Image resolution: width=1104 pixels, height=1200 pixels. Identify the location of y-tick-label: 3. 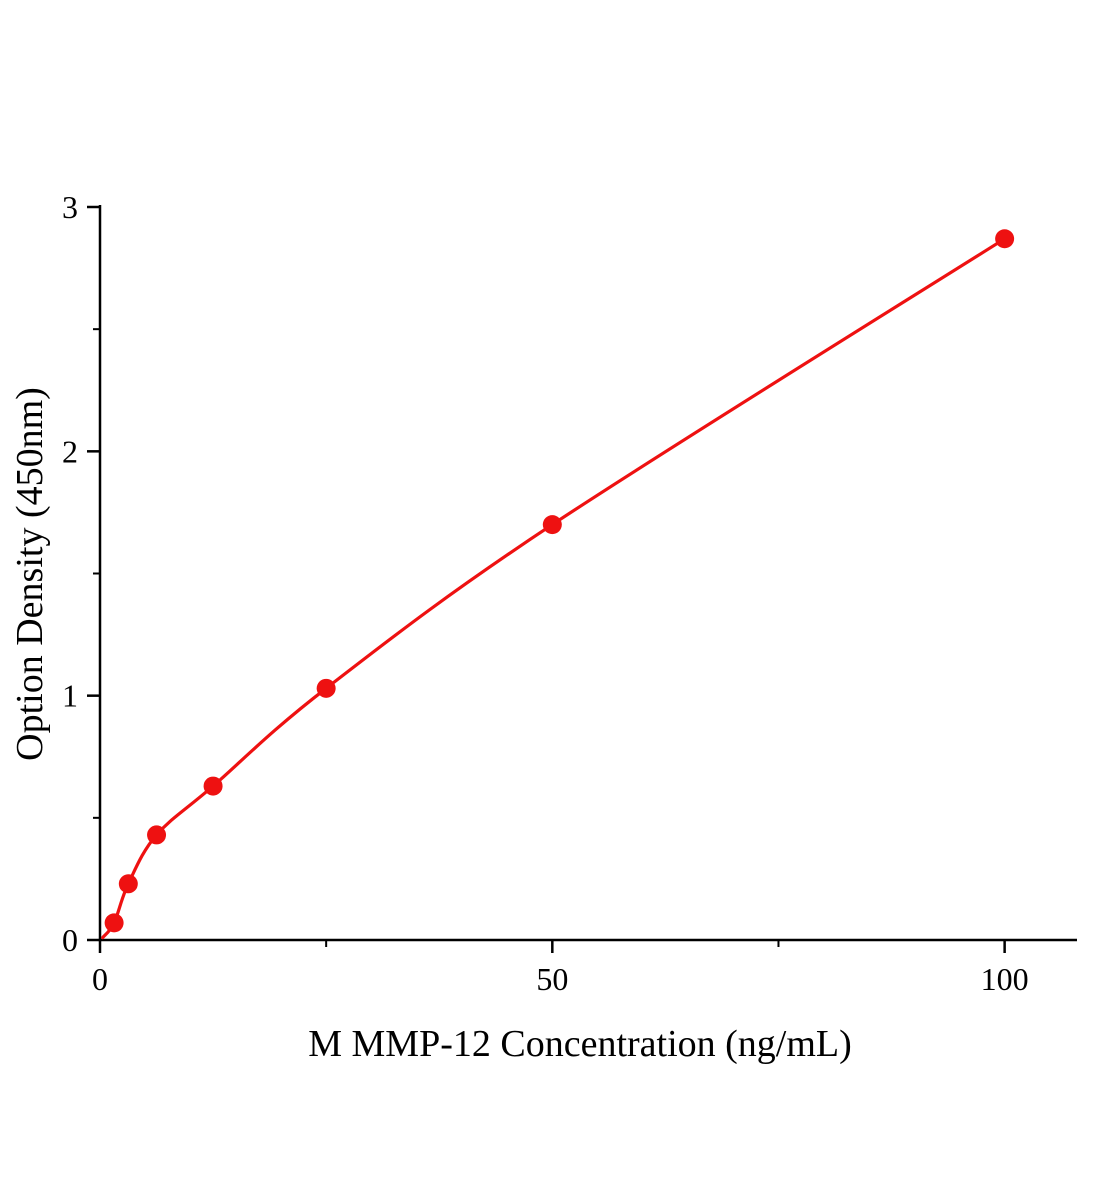
(70, 207).